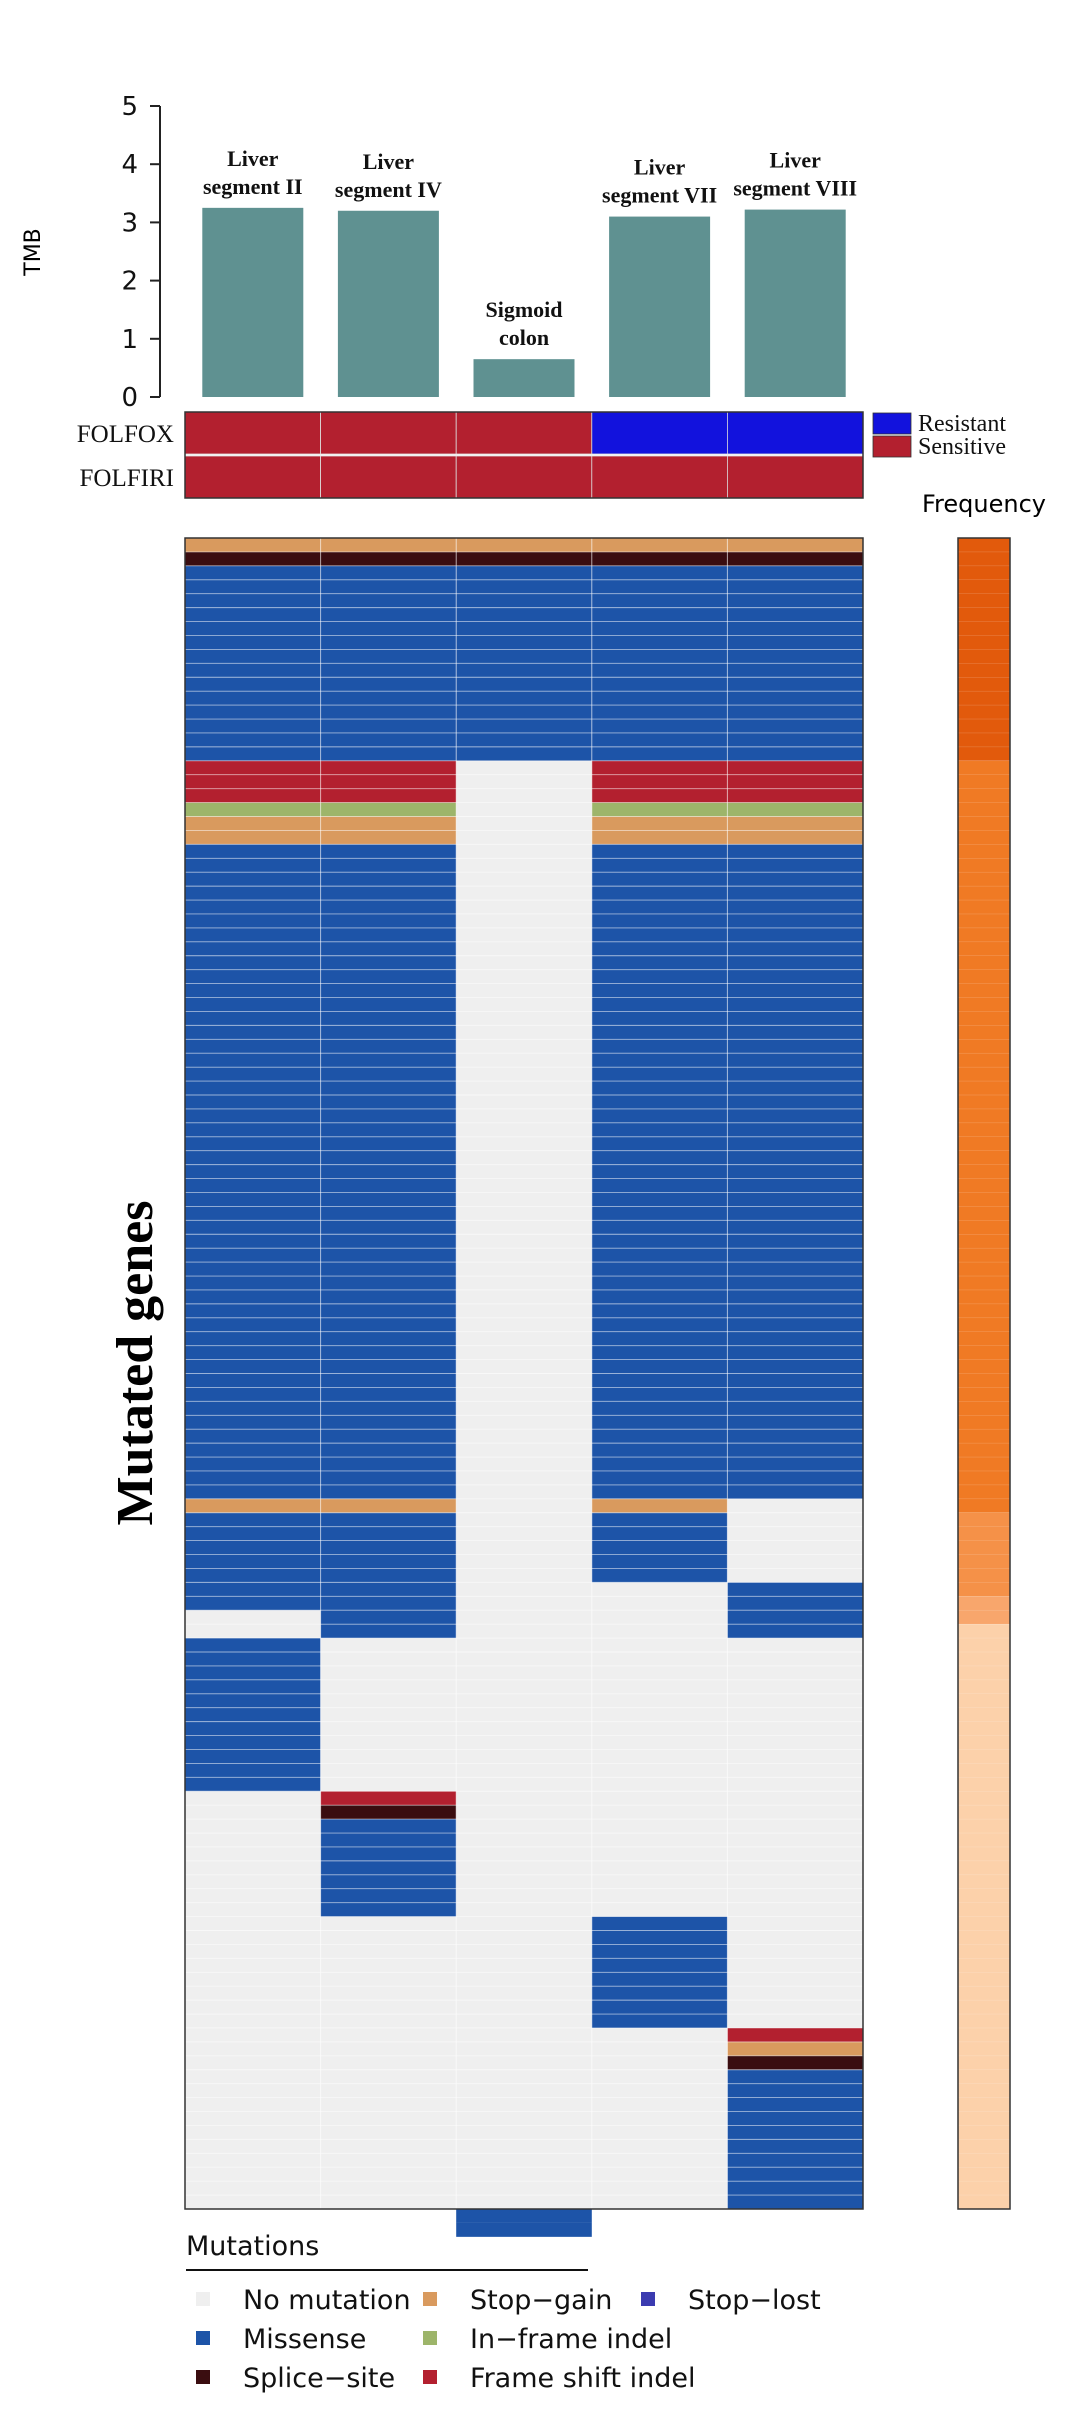  What do you see at coordinates (388, 303) in the screenshot?
I see `tmb-bar` at bounding box center [388, 303].